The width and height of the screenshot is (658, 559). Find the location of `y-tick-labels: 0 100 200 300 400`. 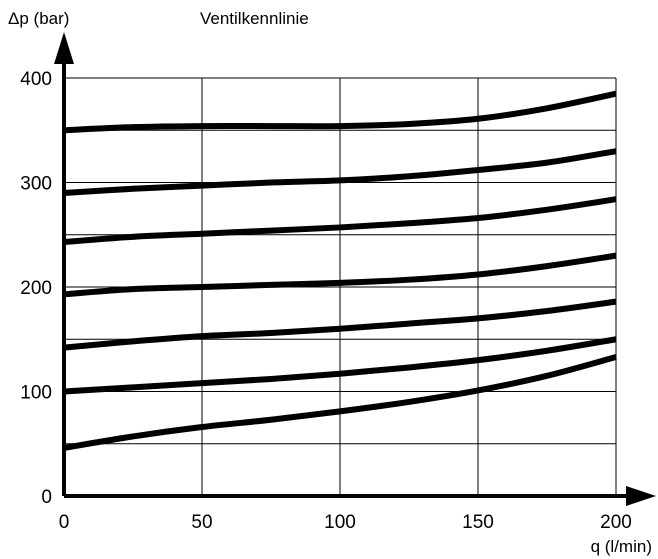

y-tick-labels: 0 100 200 300 400 is located at coordinates (36, 288).